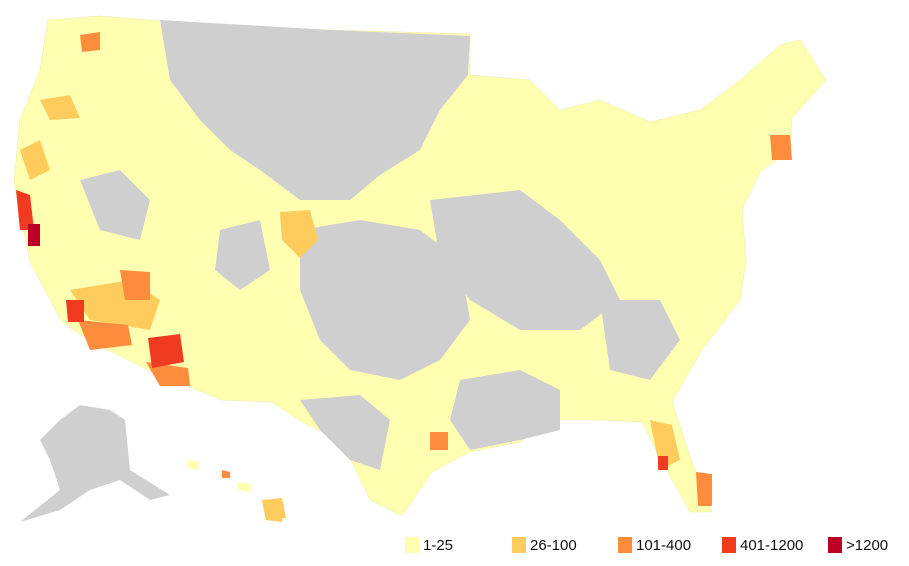 The width and height of the screenshot is (909, 566). I want to click on legend: 1-25 26-100 101-400 401-1200 >1200, so click(646, 545).